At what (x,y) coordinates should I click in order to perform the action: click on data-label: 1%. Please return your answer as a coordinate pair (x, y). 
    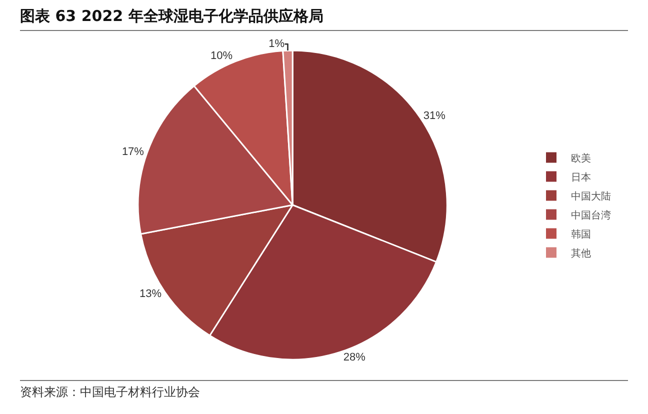
    Looking at the image, I should click on (276, 44).